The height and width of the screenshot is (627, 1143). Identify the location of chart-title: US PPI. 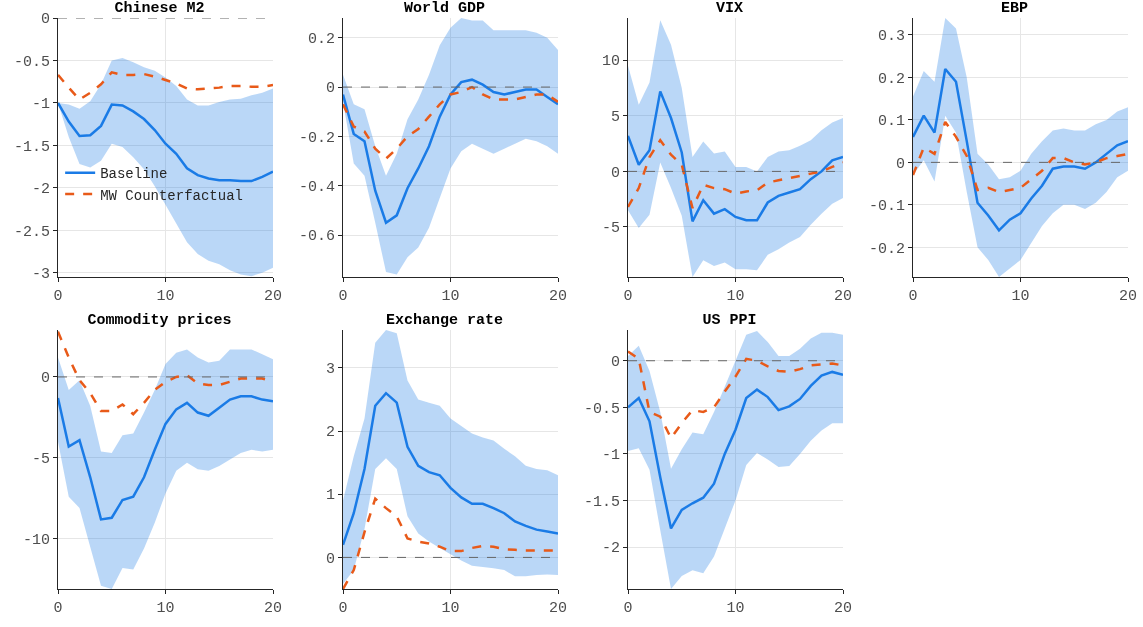
(729, 321).